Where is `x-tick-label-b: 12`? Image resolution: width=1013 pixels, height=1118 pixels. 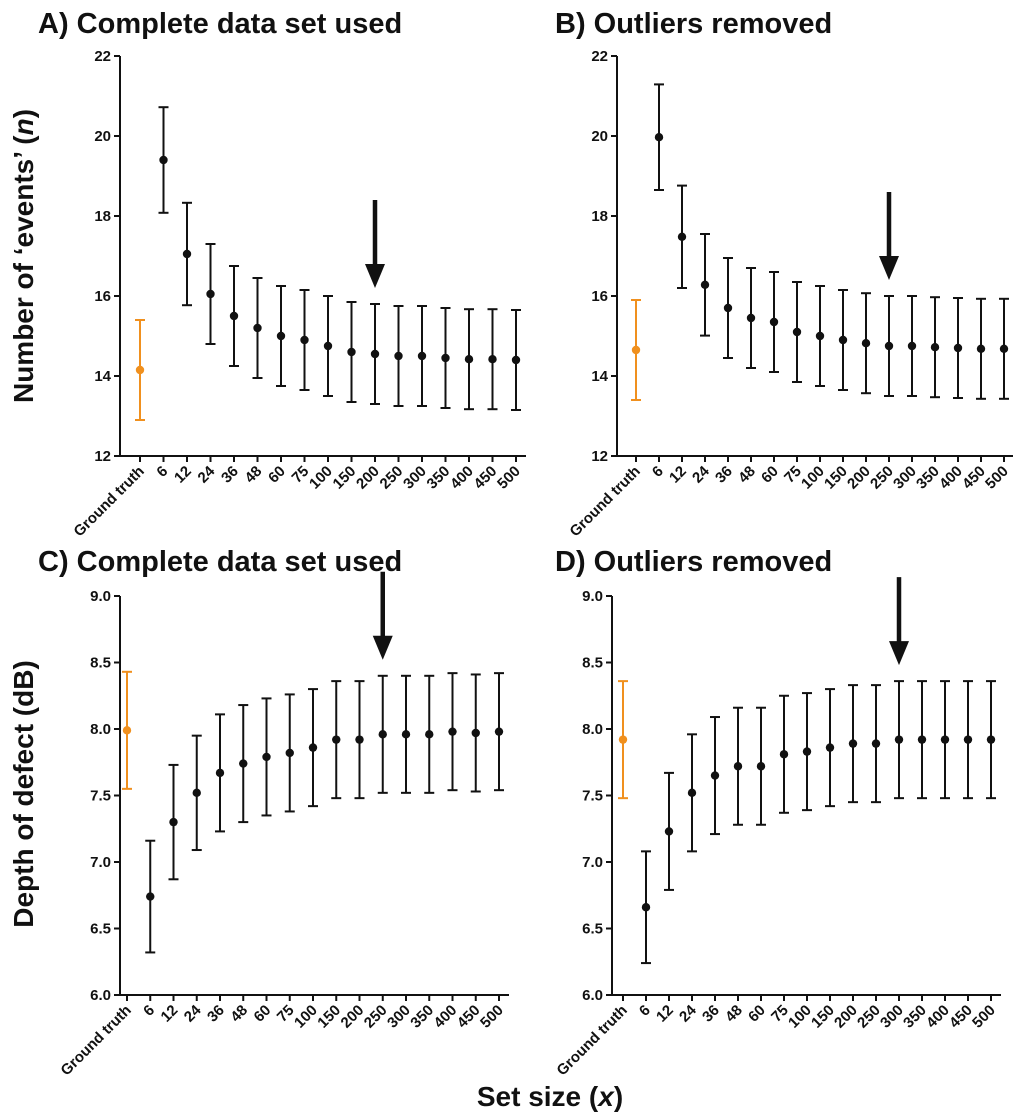
x-tick-label-b: 12 is located at coordinates (678, 475).